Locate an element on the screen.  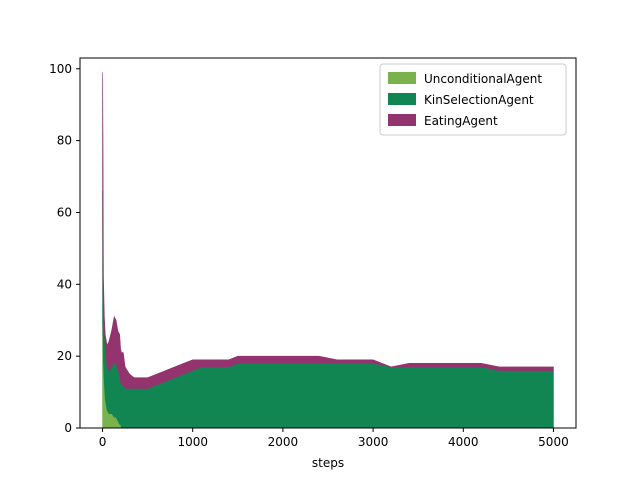
legend-label: KinSelectionAgent is located at coordinates (479, 100).